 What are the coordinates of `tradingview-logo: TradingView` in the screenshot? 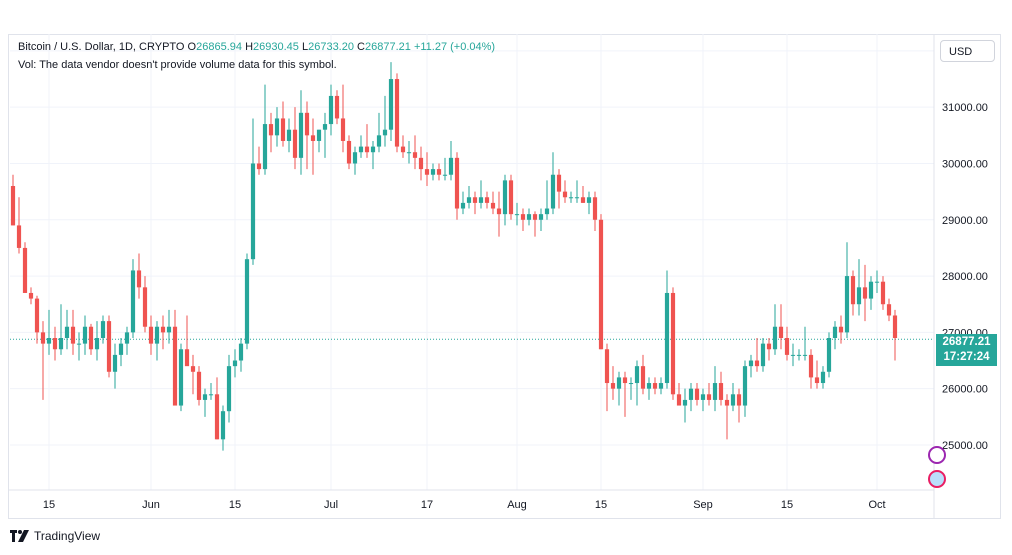 It's located at (55, 536).